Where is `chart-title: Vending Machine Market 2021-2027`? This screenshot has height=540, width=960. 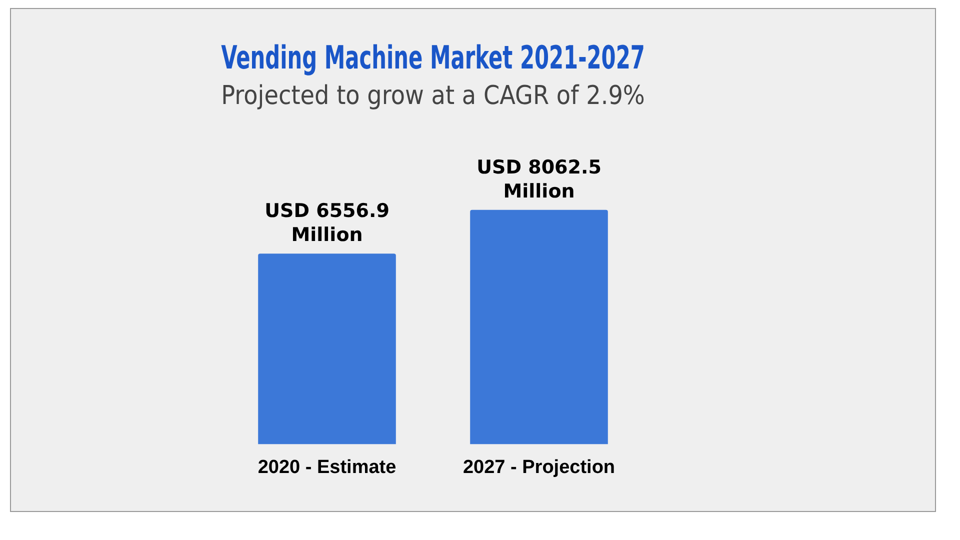 chart-title: Vending Machine Market 2021-2027 is located at coordinates (433, 58).